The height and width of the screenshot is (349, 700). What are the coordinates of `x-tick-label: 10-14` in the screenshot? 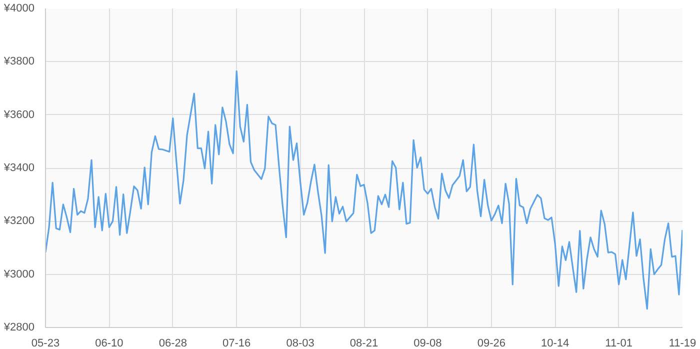 It's located at (555, 343).